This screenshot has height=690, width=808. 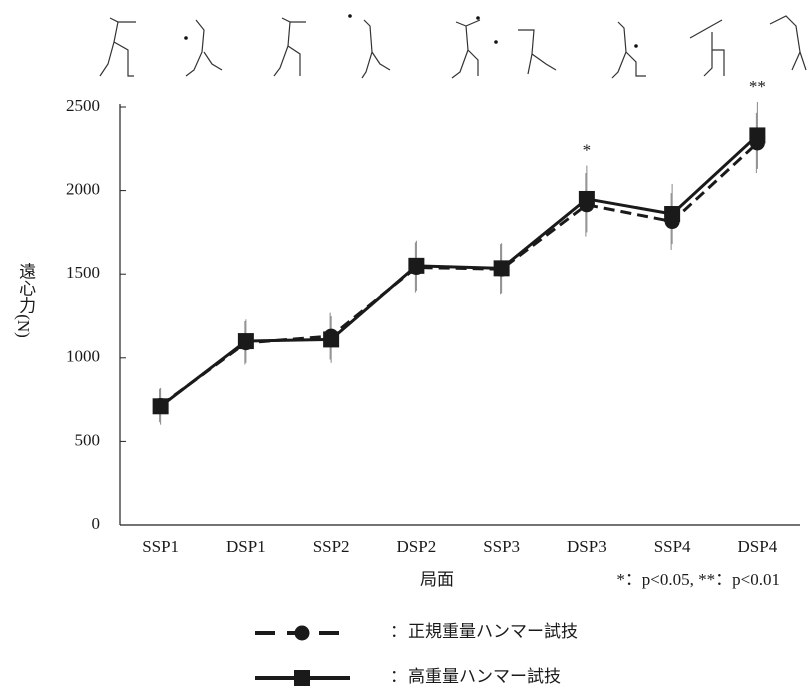 I want to click on significance-mark: **, so click(x=757, y=86).